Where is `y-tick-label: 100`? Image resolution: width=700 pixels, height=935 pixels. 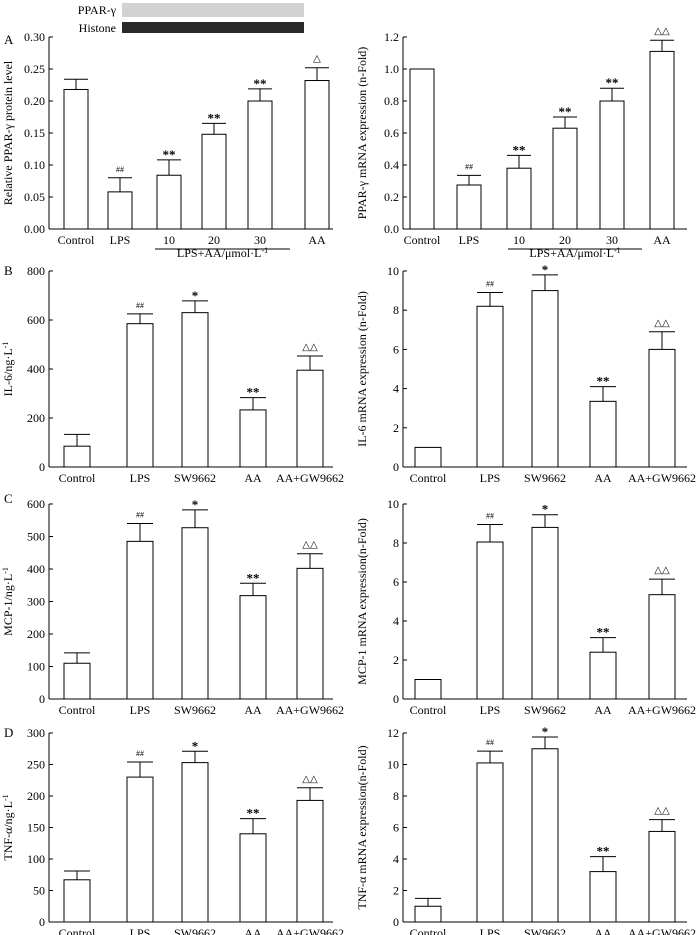
y-tick-label: 100 is located at coordinates (36, 667).